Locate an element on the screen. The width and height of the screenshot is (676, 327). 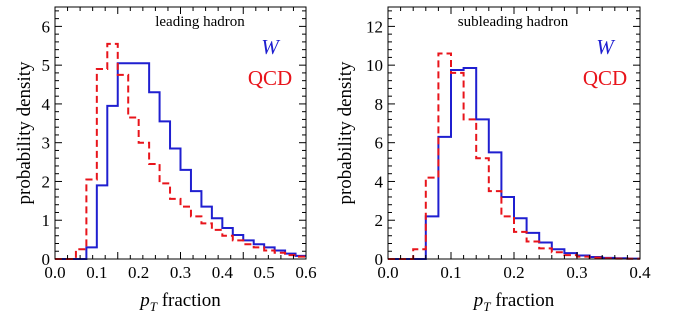
panel-title: subleading hadron is located at coordinates (513, 22).